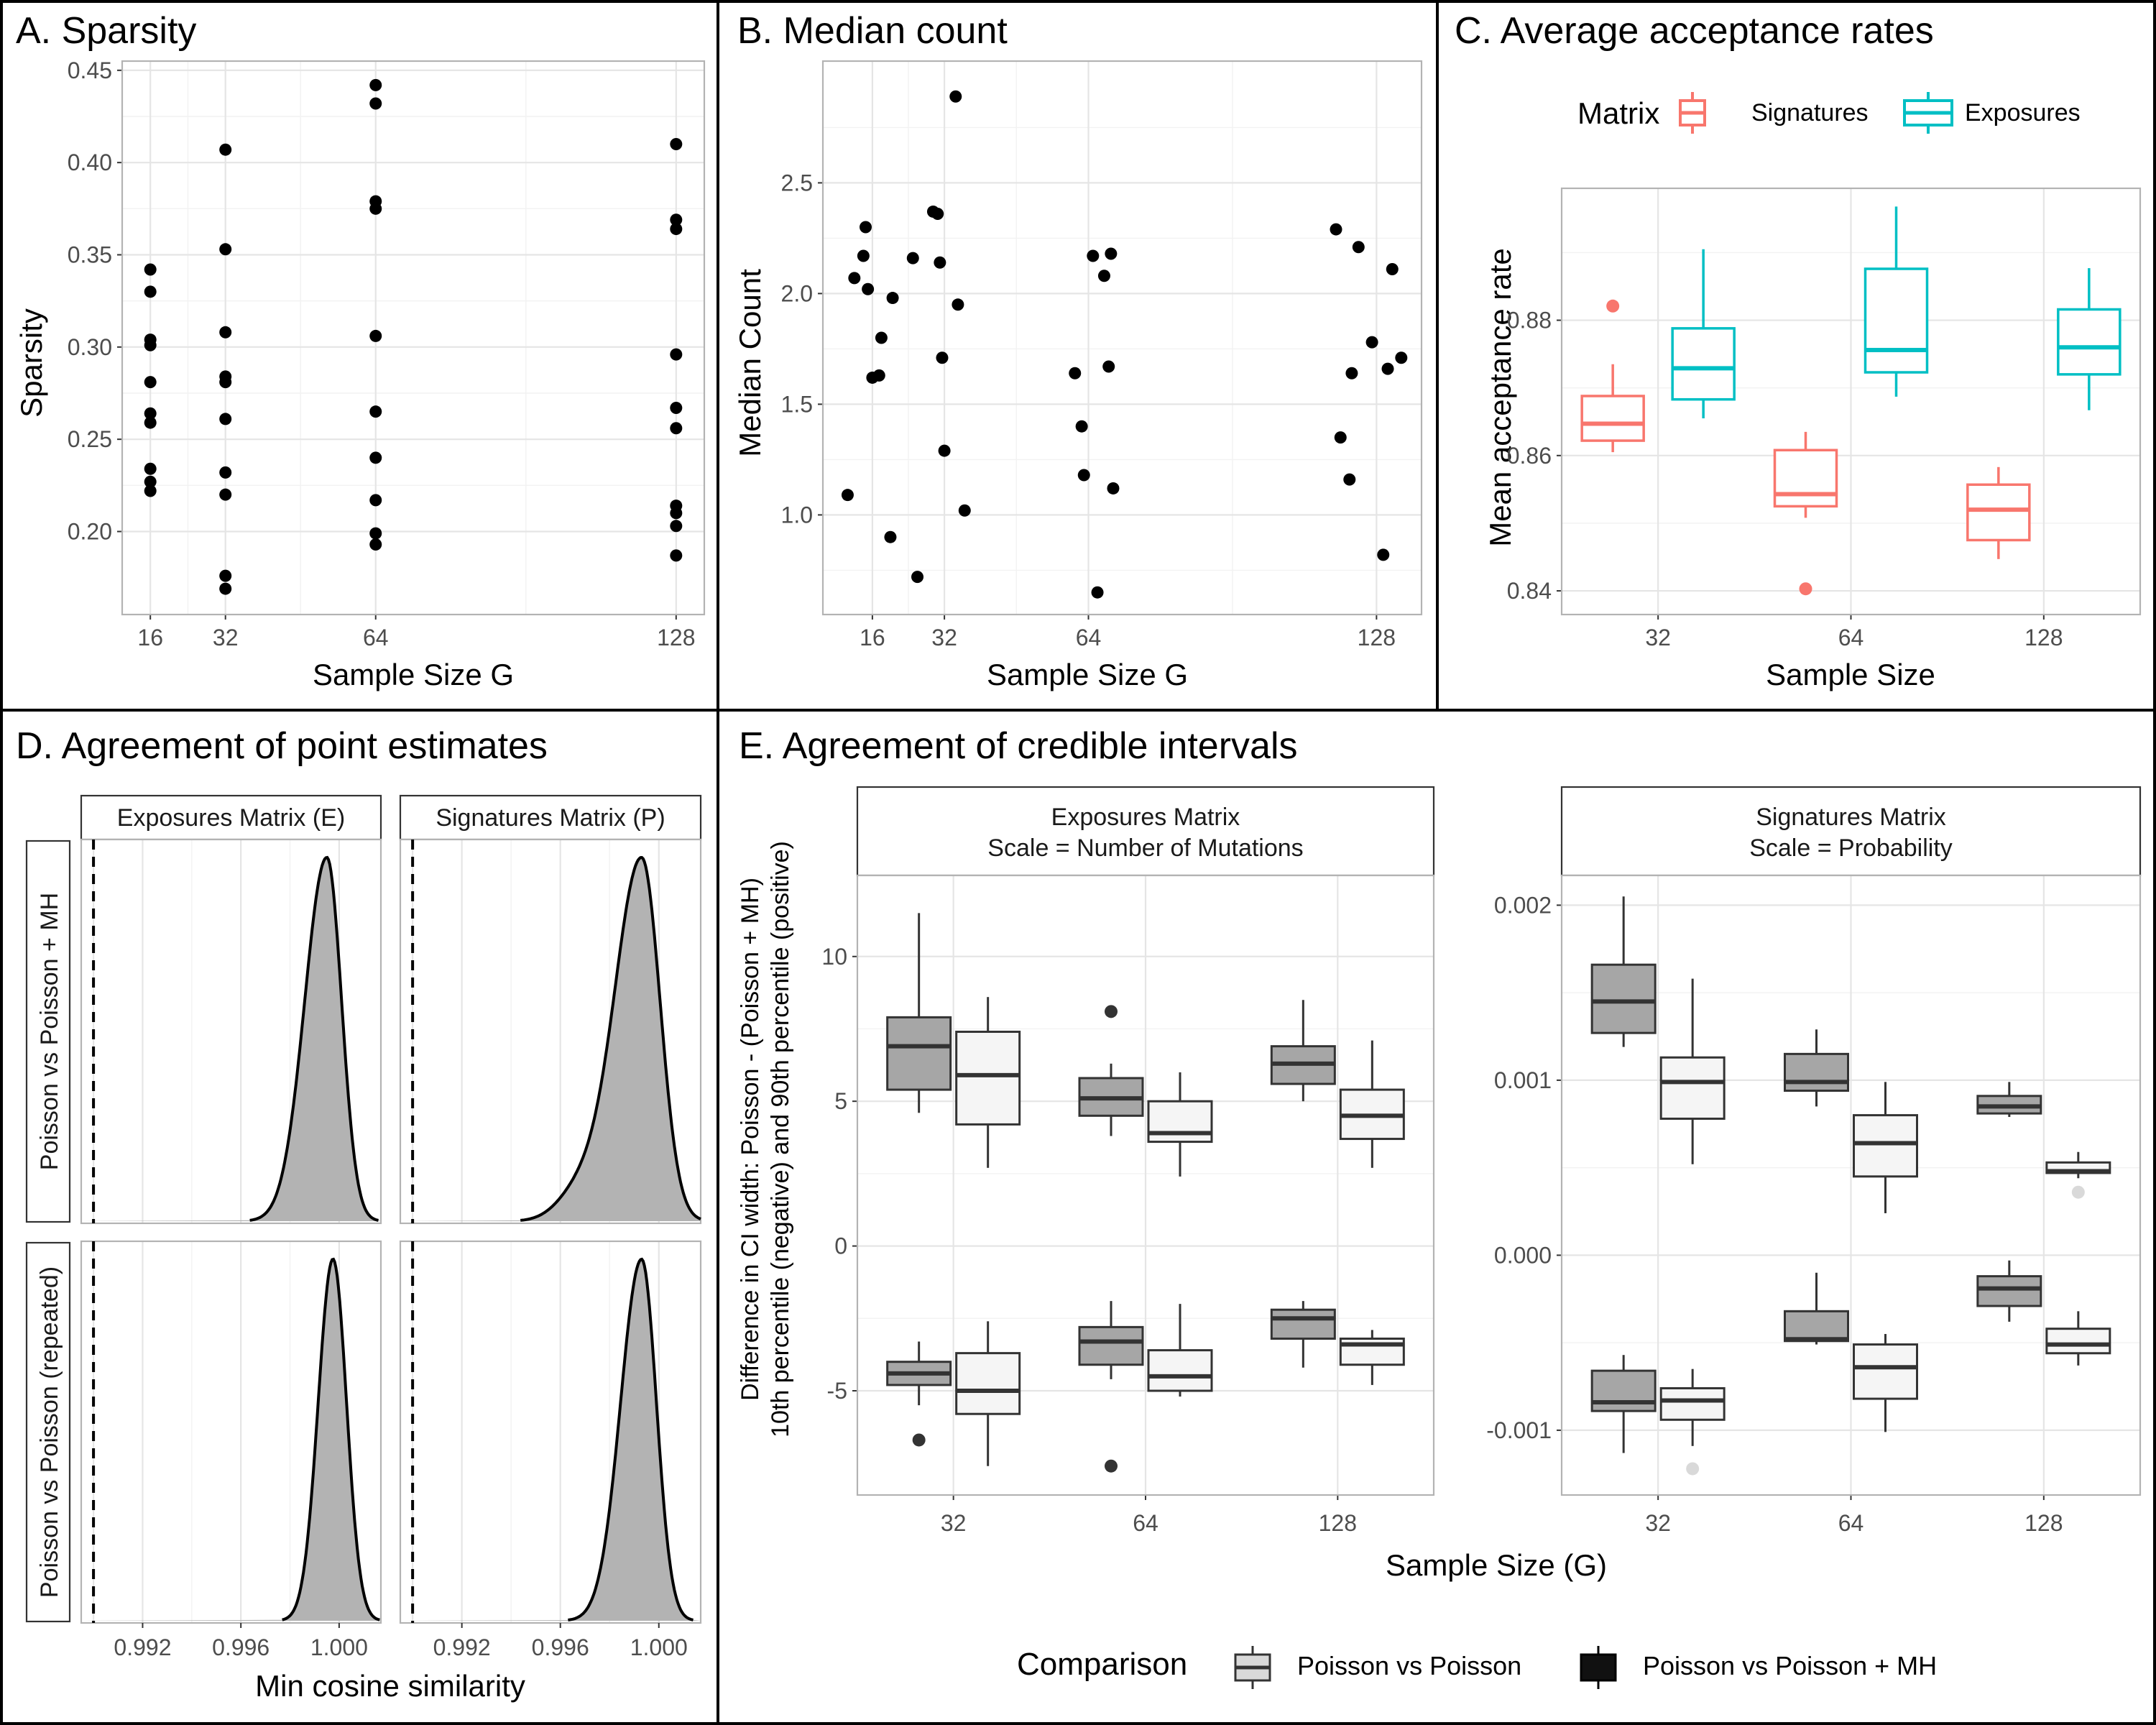 This screenshot has height=1725, width=2156. What do you see at coordinates (1145, 848) in the screenshot?
I see `panel-e-facet-strip-line2: Scale = Number of Mutations` at bounding box center [1145, 848].